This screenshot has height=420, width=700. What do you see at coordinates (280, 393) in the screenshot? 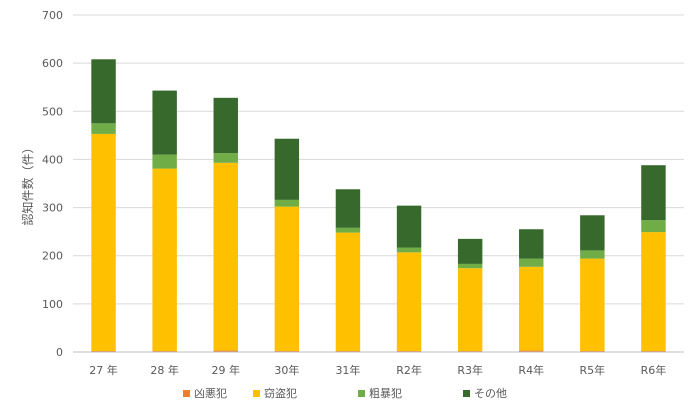
I see `legend-label: 窃盗犯` at bounding box center [280, 393].